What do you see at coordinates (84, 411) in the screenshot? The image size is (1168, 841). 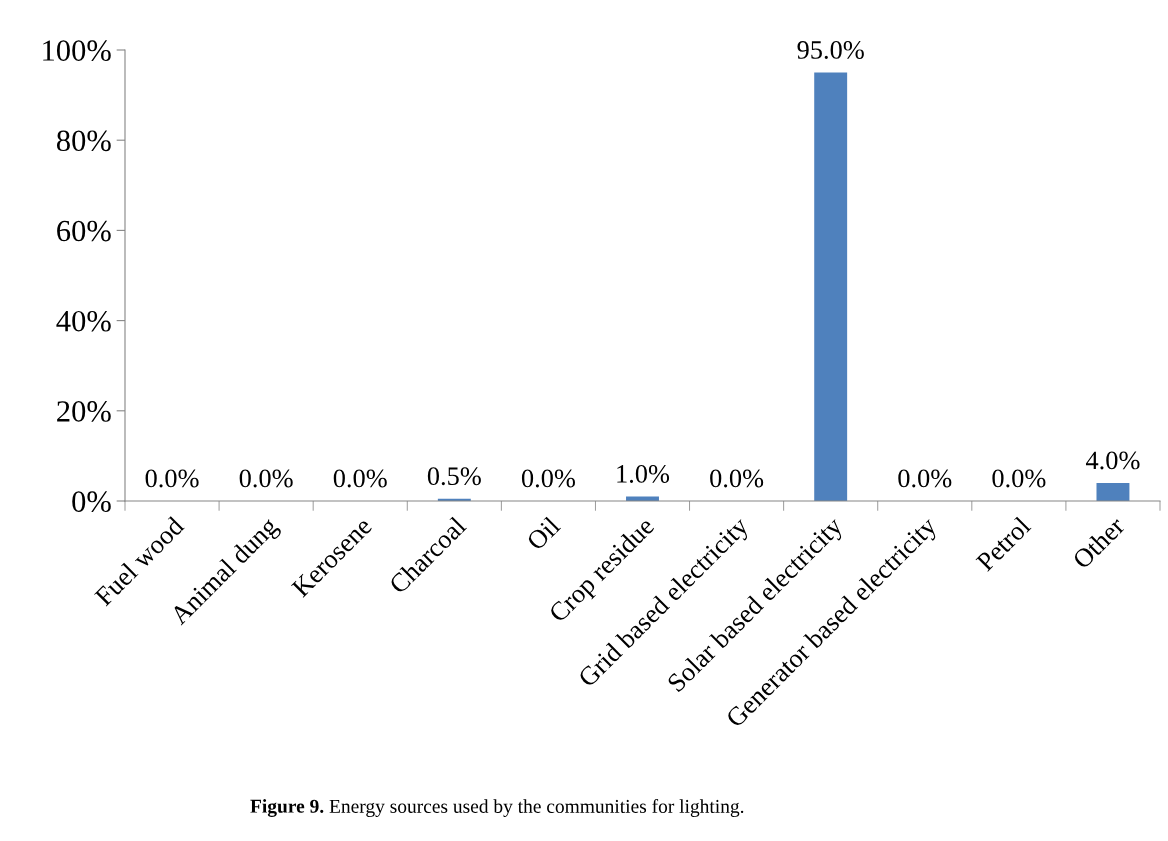 I see `y-tick-label: 20%` at bounding box center [84, 411].